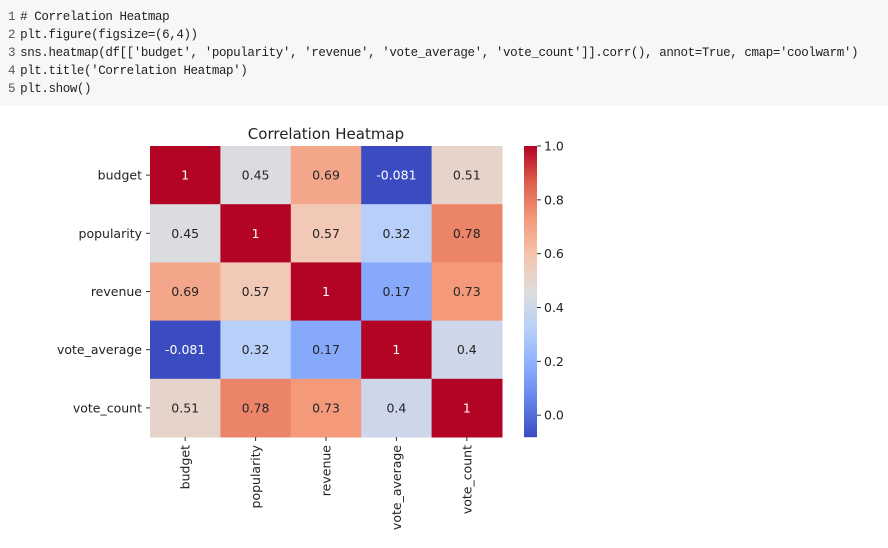 Image resolution: width=888 pixels, height=548 pixels. I want to click on line-number: 4, so click(12, 71).